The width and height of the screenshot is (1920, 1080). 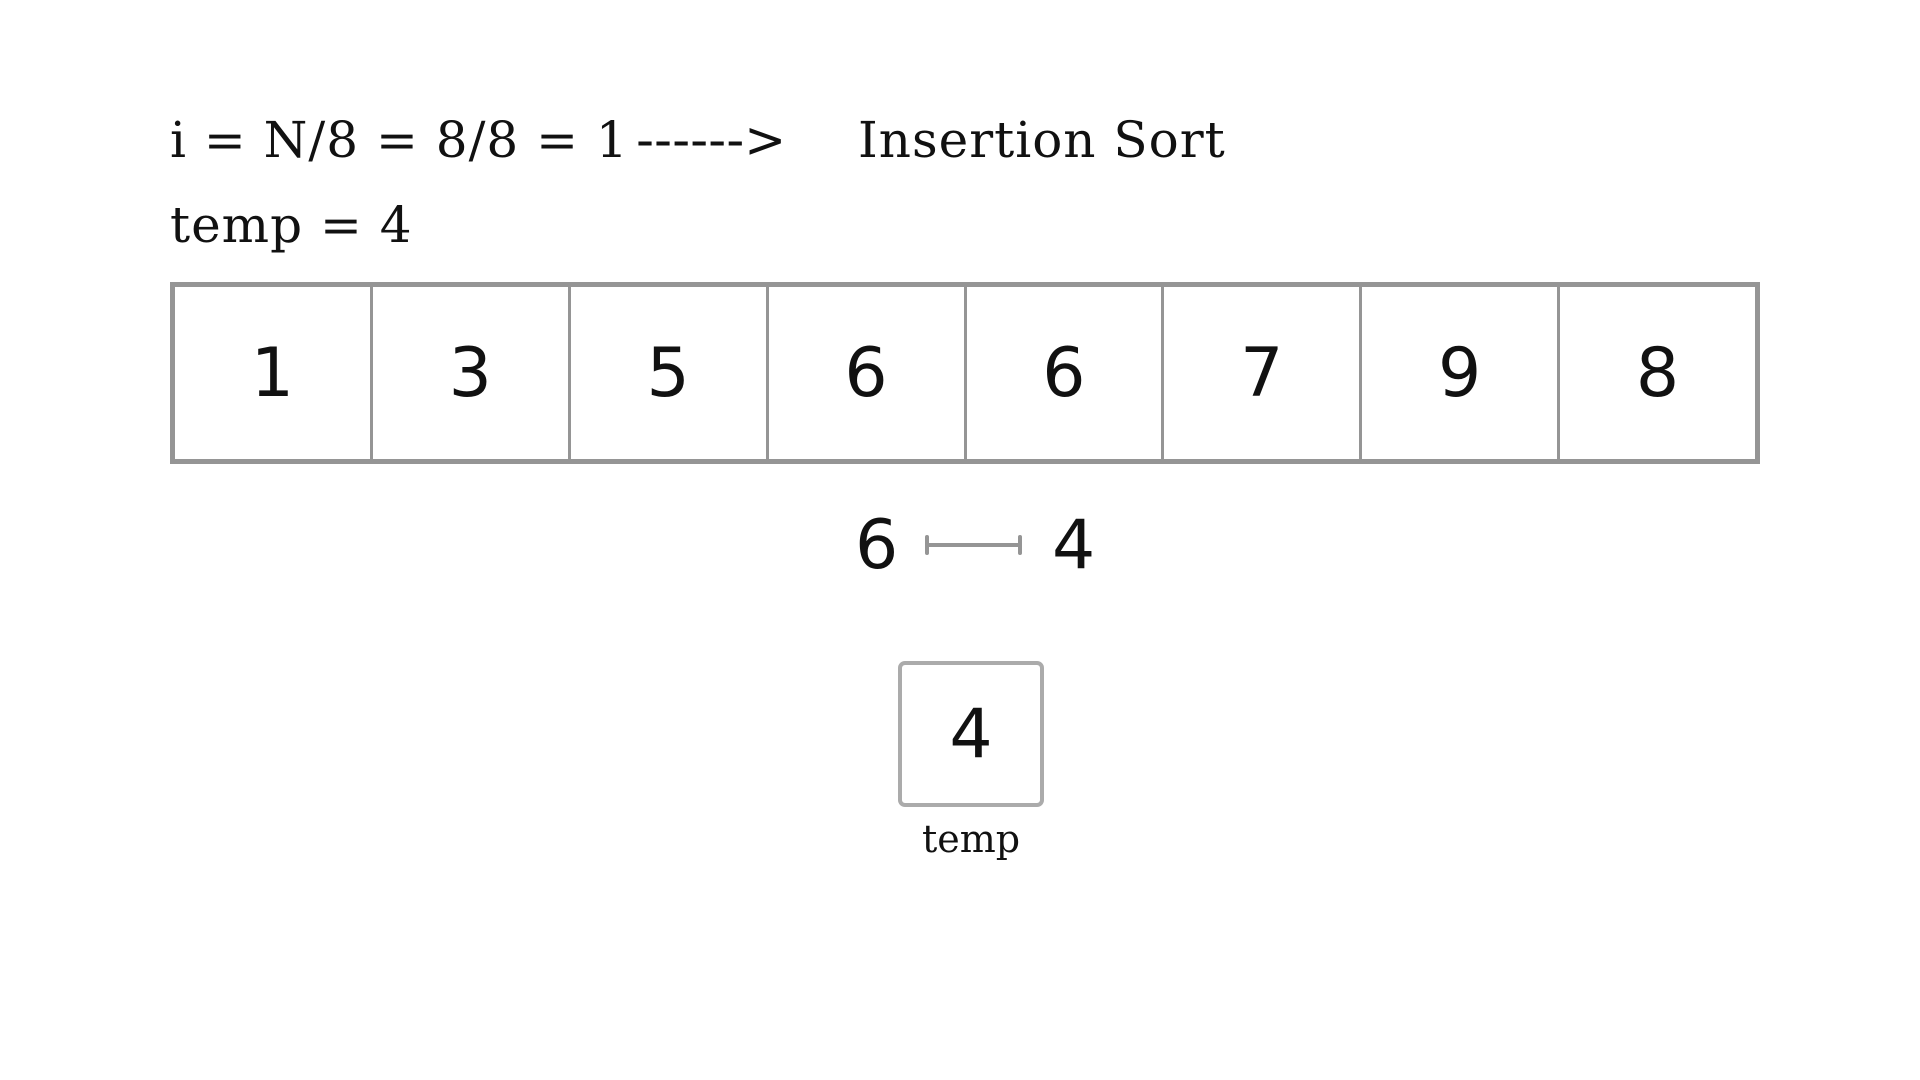 What do you see at coordinates (1461, 373) in the screenshot?
I see `array-cell: 9` at bounding box center [1461, 373].